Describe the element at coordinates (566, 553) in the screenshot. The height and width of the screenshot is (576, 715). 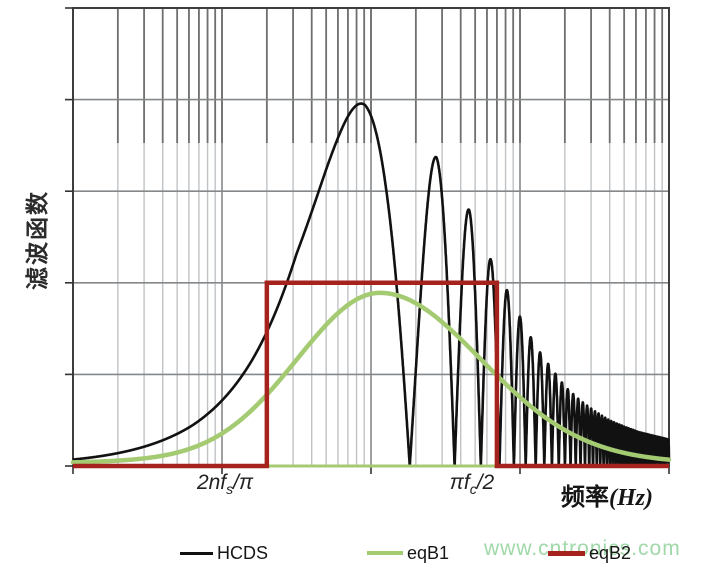
I see `legend-line-eqb2` at that location.